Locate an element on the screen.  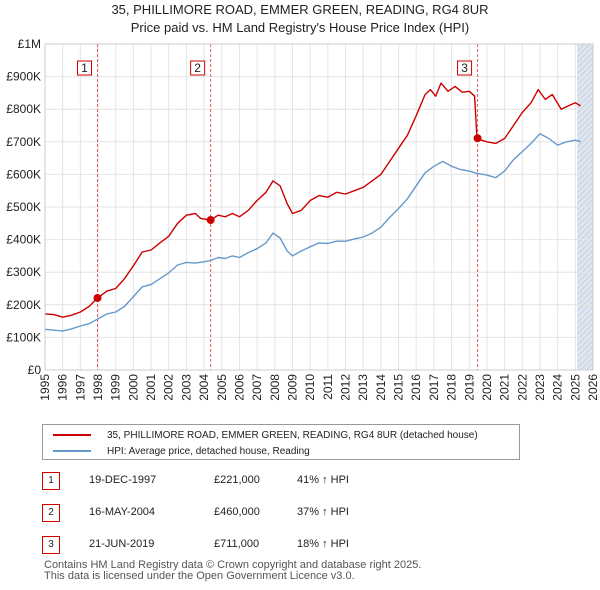
x-tick-label: 2002 is located at coordinates (169, 387).